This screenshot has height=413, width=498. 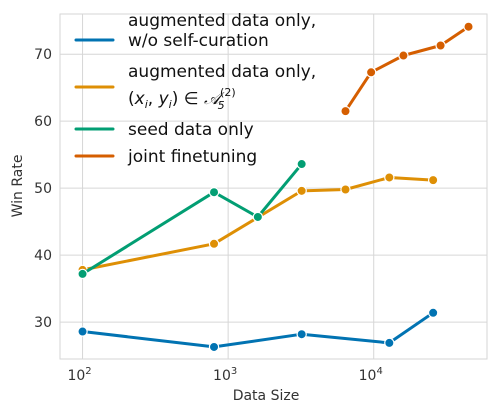 What do you see at coordinates (43, 256) in the screenshot?
I see `y-tick-label: 40` at bounding box center [43, 256].